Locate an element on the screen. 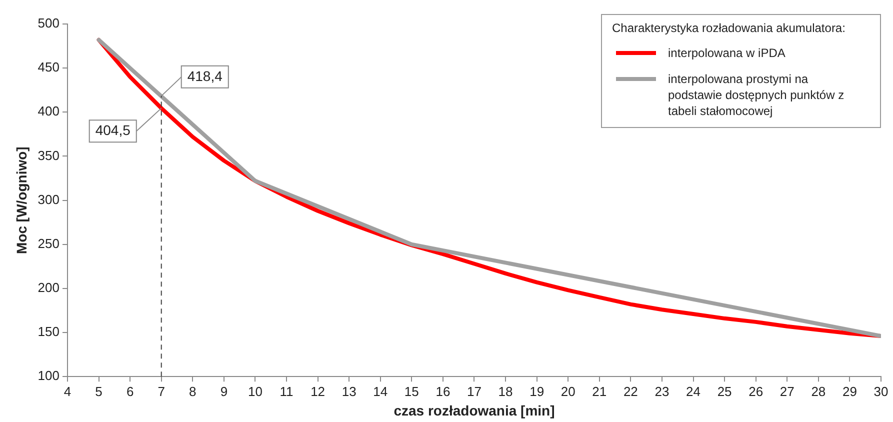 The width and height of the screenshot is (893, 422). y-tick-label: 350 is located at coordinates (49, 155).